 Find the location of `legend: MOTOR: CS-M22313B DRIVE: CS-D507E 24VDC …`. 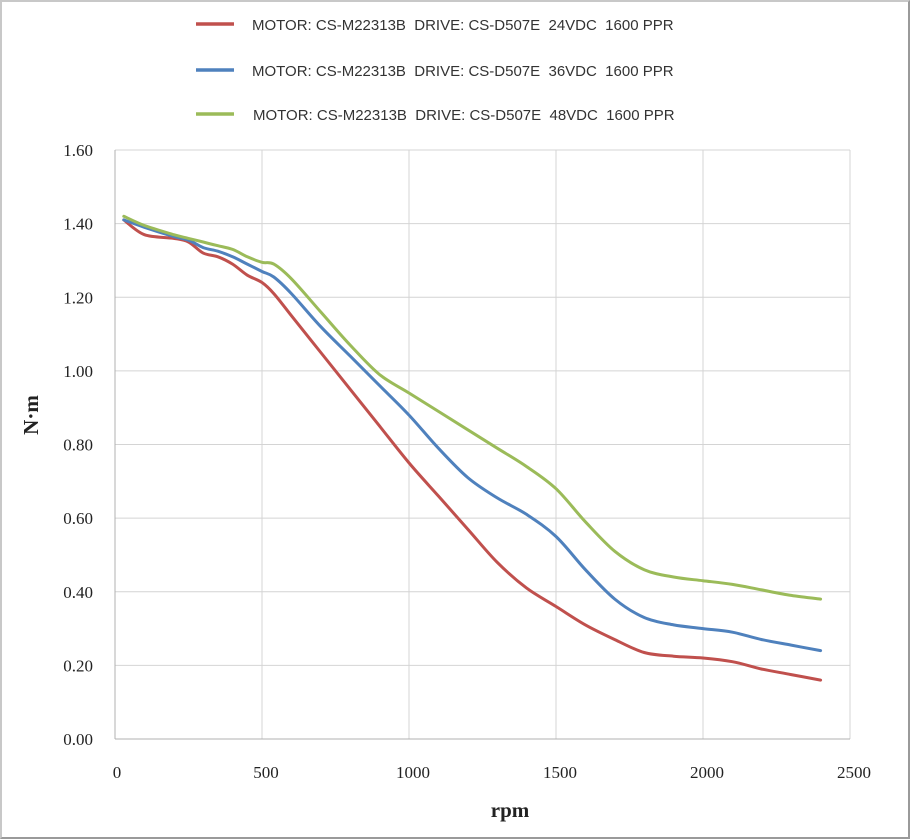

legend: MOTOR: CS-M22313B DRIVE: CS-D507E 24VDC … is located at coordinates (435, 70).